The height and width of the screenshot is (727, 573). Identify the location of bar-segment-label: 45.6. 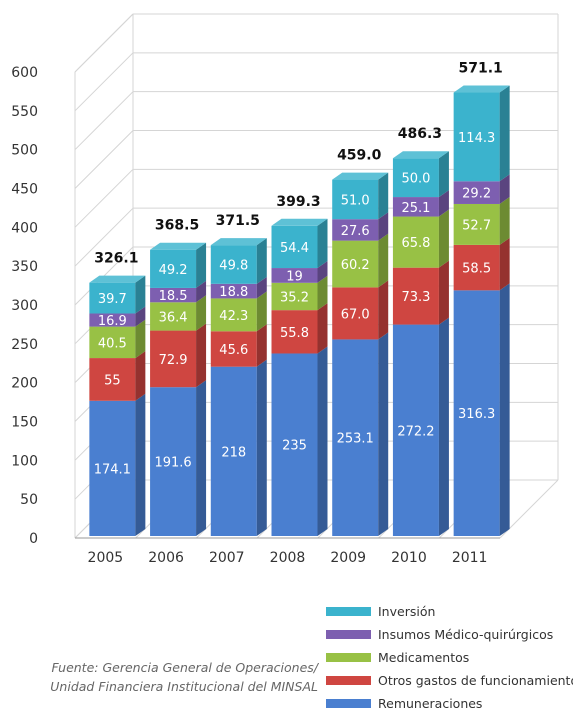
(233, 350).